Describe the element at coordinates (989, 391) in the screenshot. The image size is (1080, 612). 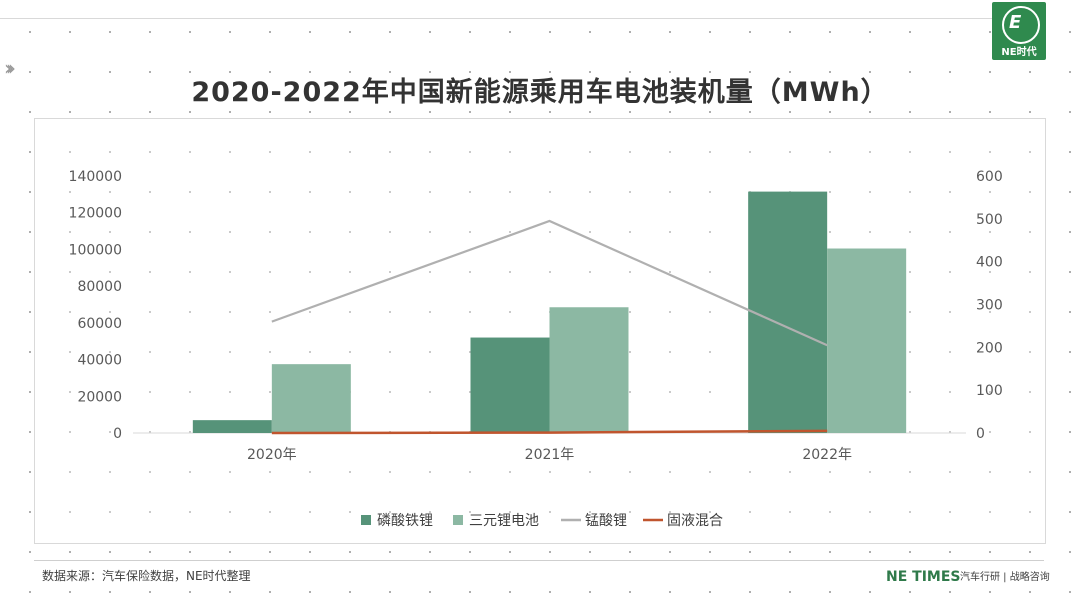
I see `y-right-tick-label: 100` at that location.